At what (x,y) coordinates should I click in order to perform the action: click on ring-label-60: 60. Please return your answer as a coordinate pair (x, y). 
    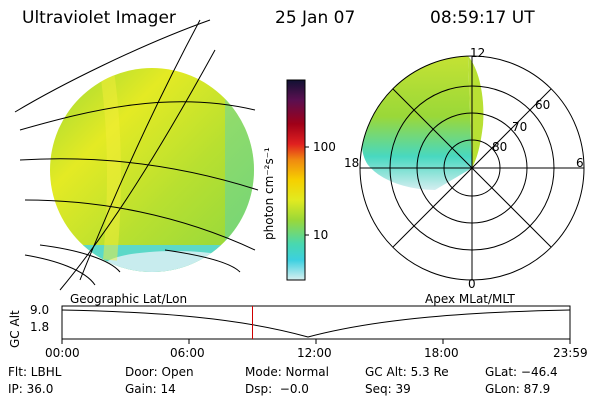
    Looking at the image, I should click on (543, 105).